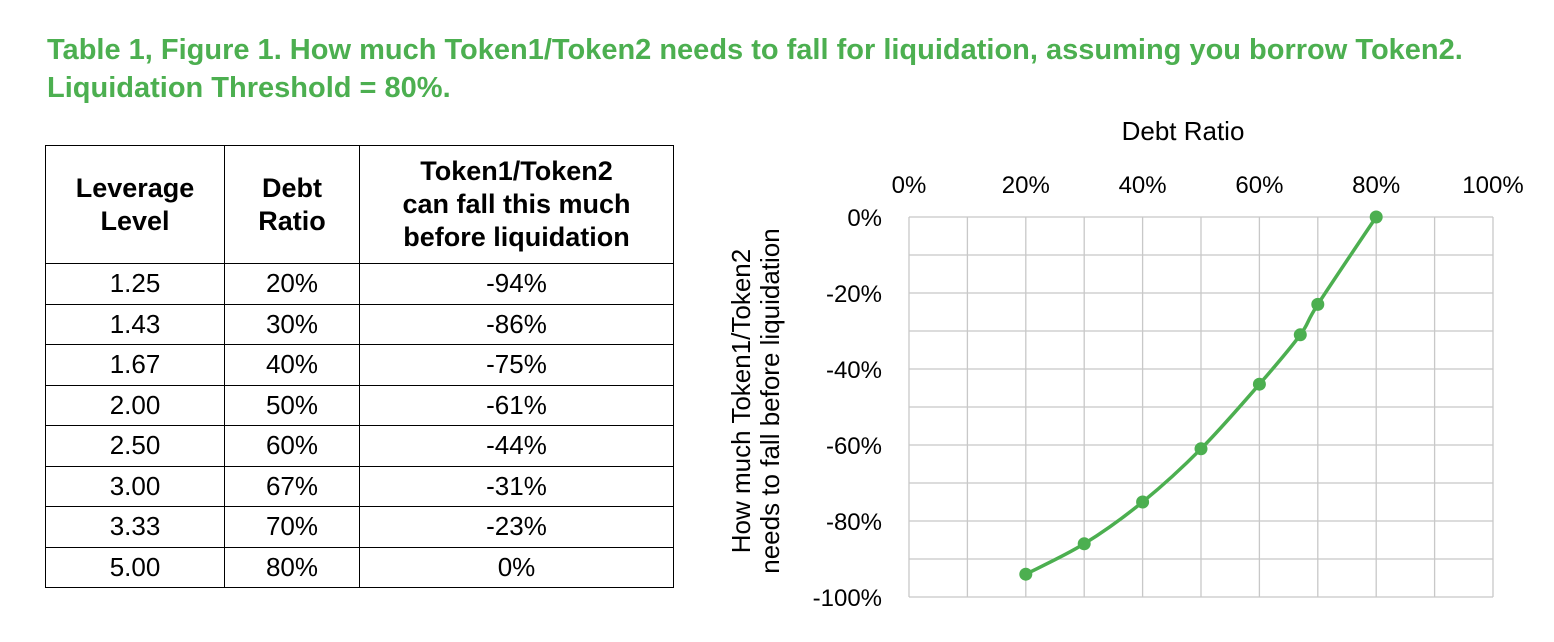 Image resolution: width=1554 pixels, height=642 pixels. Describe the element at coordinates (292, 365) in the screenshot. I see `debt-ratio-cell: 40%` at that location.